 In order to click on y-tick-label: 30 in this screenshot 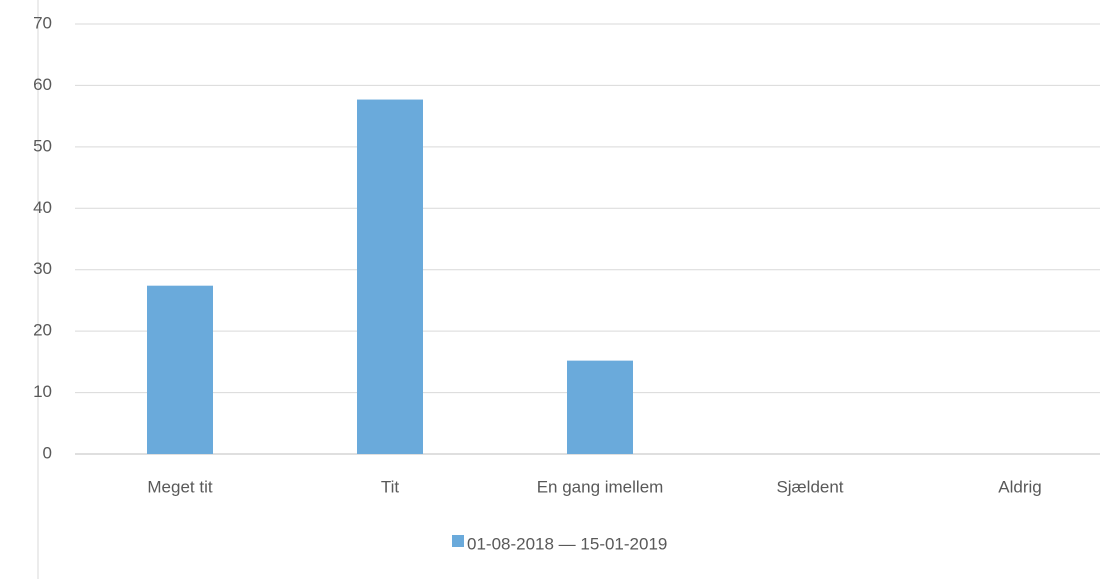, I will do `click(42, 268)`.